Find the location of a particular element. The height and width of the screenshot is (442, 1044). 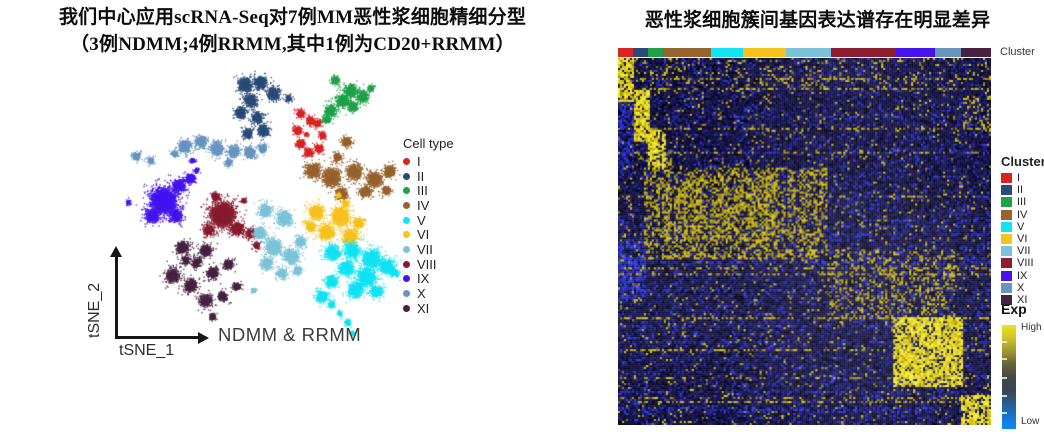

cluster-label: IV is located at coordinates (1022, 214).